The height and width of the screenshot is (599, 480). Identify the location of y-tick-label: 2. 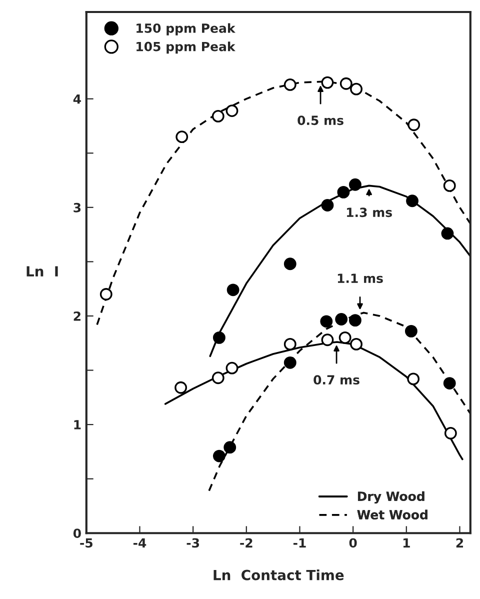
(77, 316).